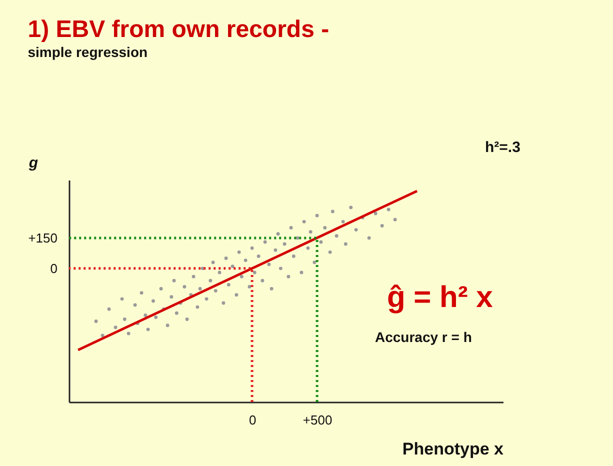 The height and width of the screenshot is (466, 613). Describe the element at coordinates (88, 52) in the screenshot. I see `chart-subtitle: simple regression` at that location.